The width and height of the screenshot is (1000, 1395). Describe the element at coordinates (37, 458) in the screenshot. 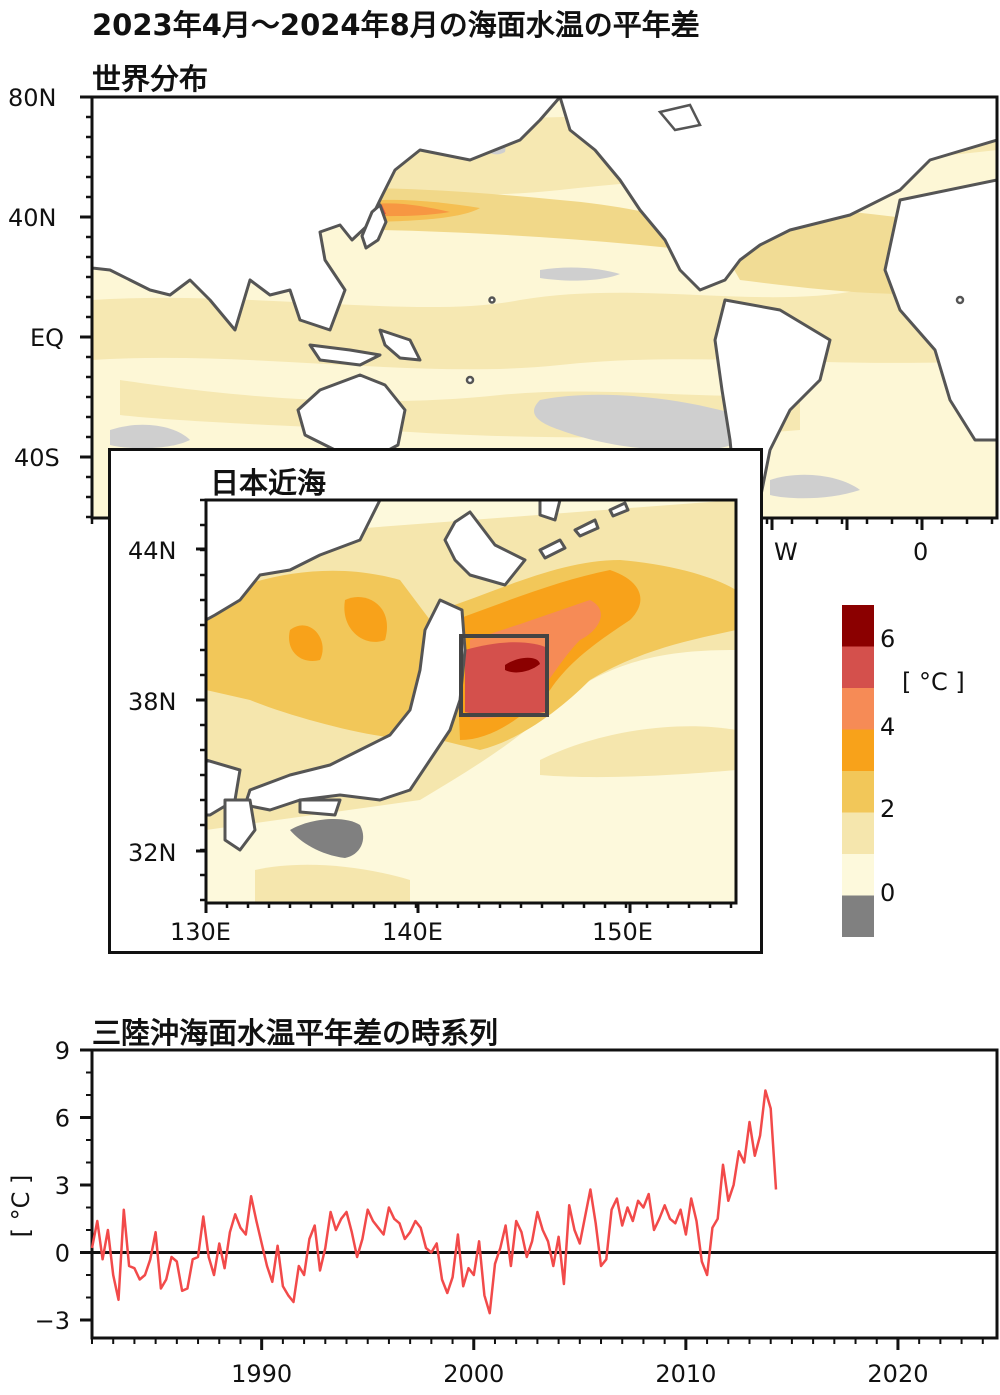

I see `world-lat-tick-40s: 40S` at that location.